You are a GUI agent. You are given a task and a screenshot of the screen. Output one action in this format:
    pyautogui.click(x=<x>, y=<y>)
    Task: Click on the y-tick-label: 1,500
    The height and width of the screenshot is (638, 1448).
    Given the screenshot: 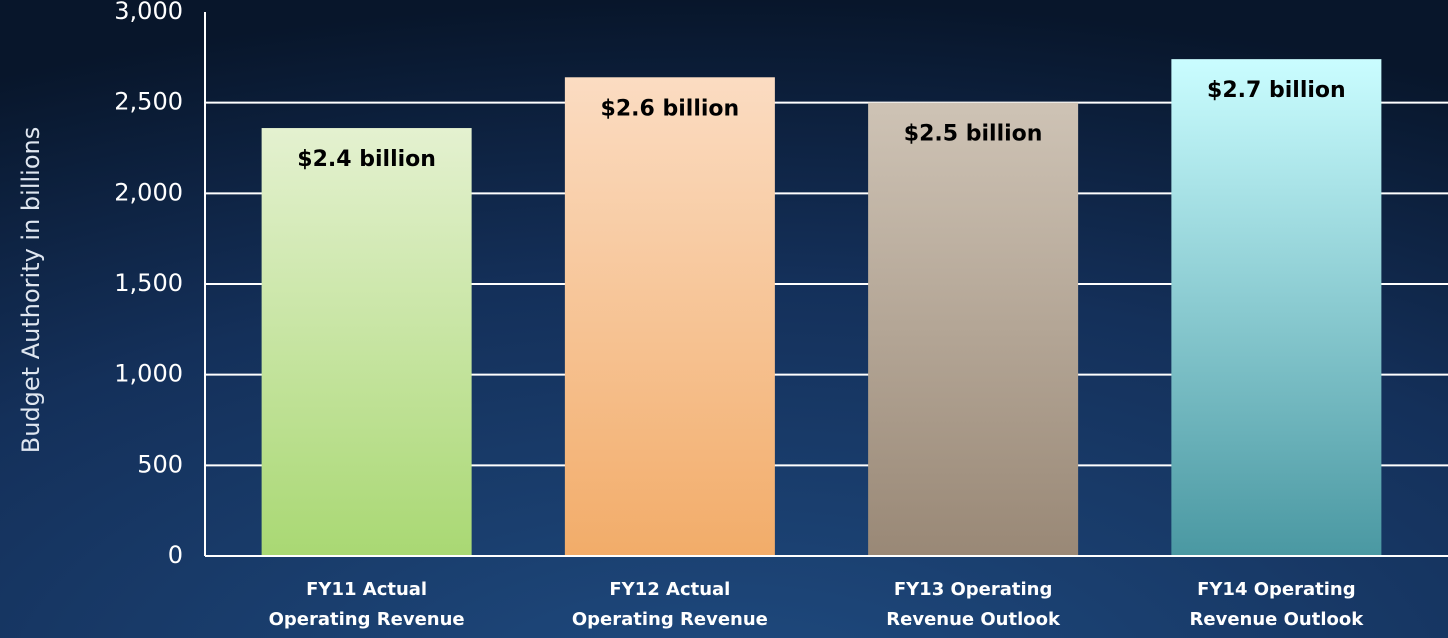 What is the action you would take?
    pyautogui.click(x=148, y=283)
    